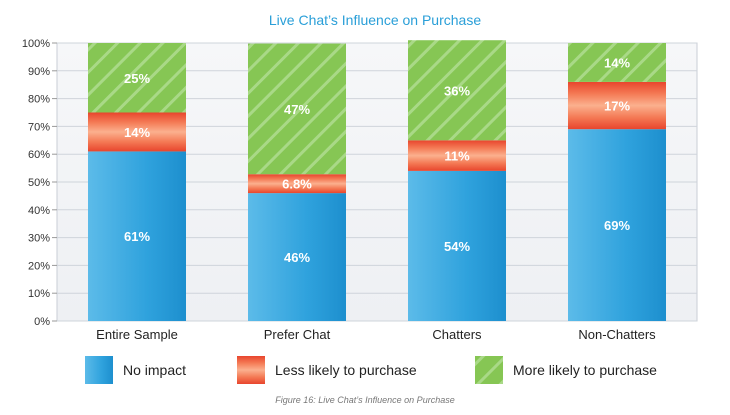 This screenshot has height=415, width=730. I want to click on data-label: 6.8%, so click(297, 184).